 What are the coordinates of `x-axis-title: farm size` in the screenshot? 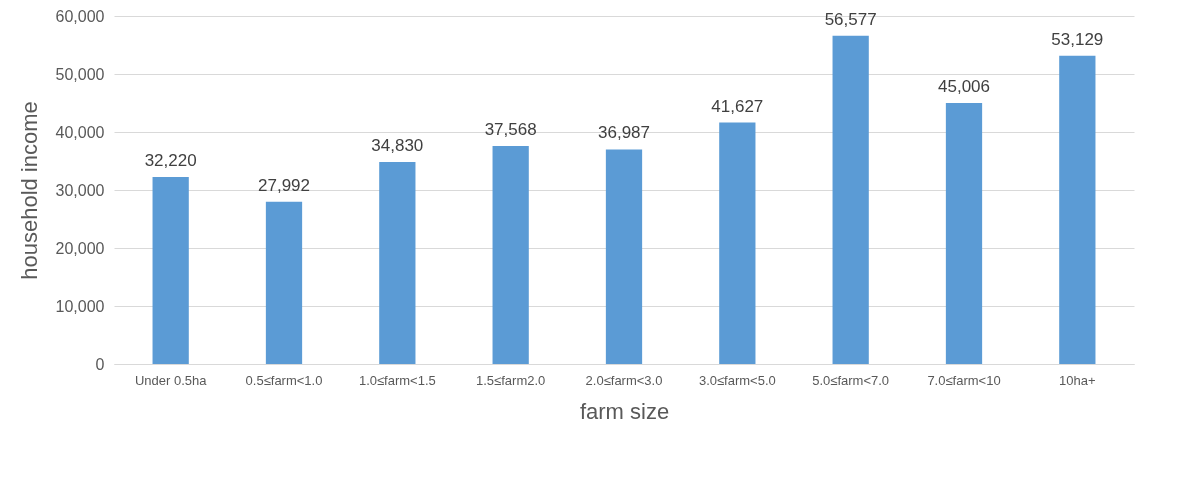 It's located at (624, 411).